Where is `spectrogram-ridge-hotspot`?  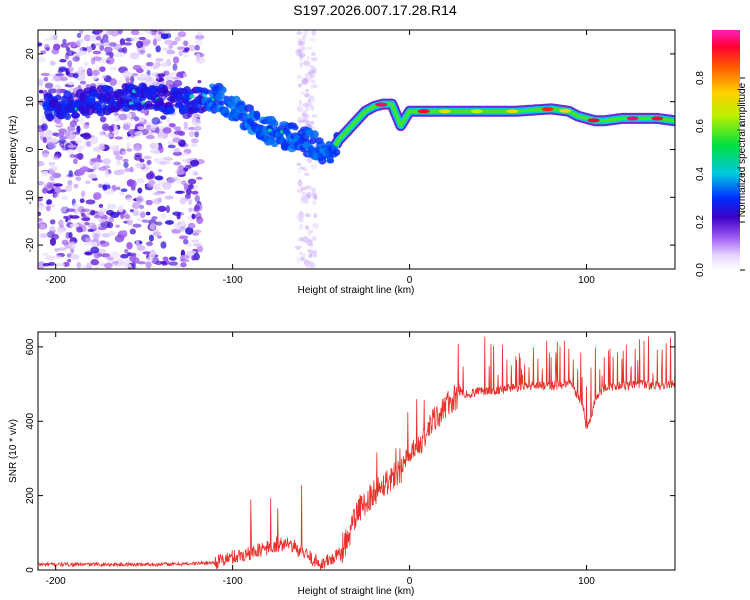 spectrogram-ridge-hotspot is located at coordinates (270, 130).